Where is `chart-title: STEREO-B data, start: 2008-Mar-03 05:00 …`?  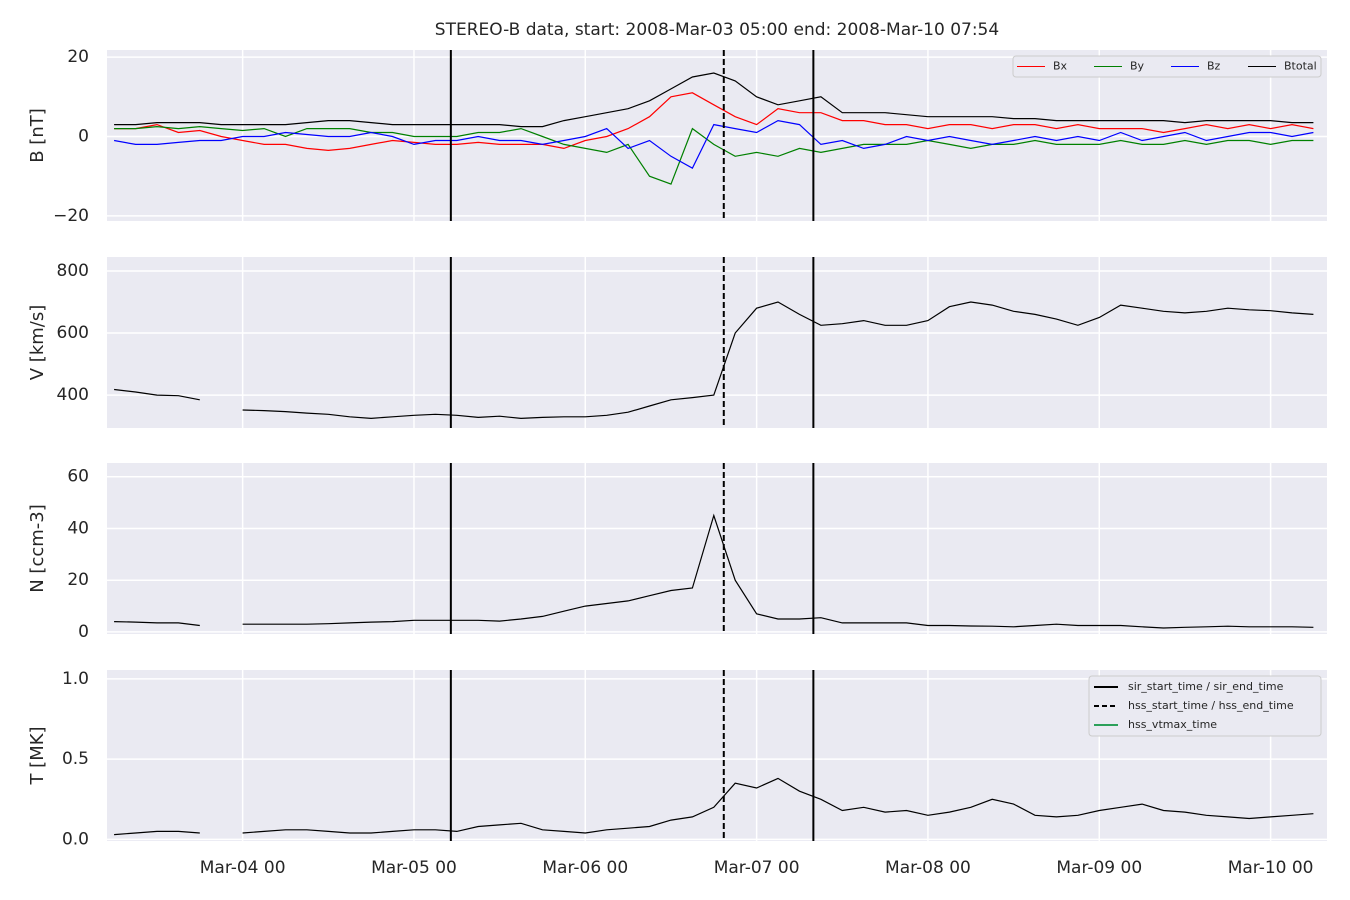
chart-title: STEREO-B data, start: 2008-Mar-03 05:00 … is located at coordinates (717, 30).